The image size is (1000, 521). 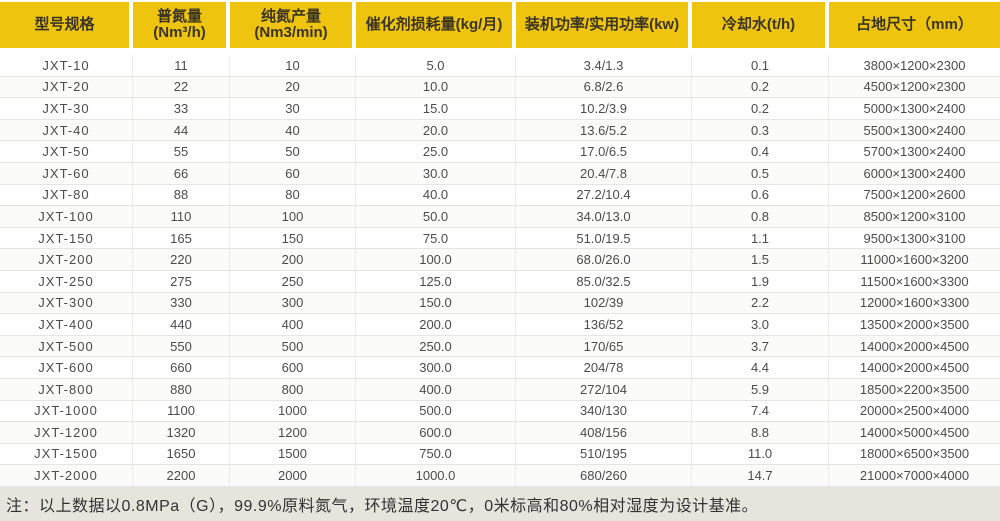 I want to click on table-cell: 17.0/6.5, so click(x=604, y=151).